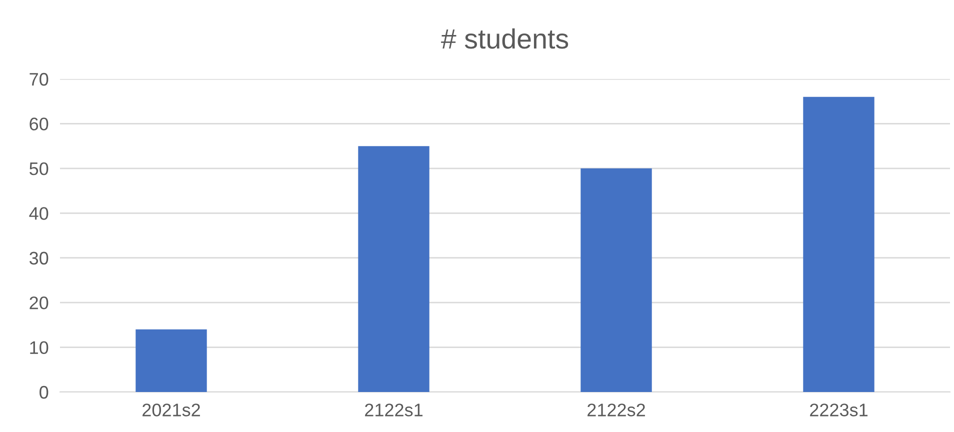 The height and width of the screenshot is (432, 954). Describe the element at coordinates (38, 213) in the screenshot. I see `y-tick-label: 40` at that location.